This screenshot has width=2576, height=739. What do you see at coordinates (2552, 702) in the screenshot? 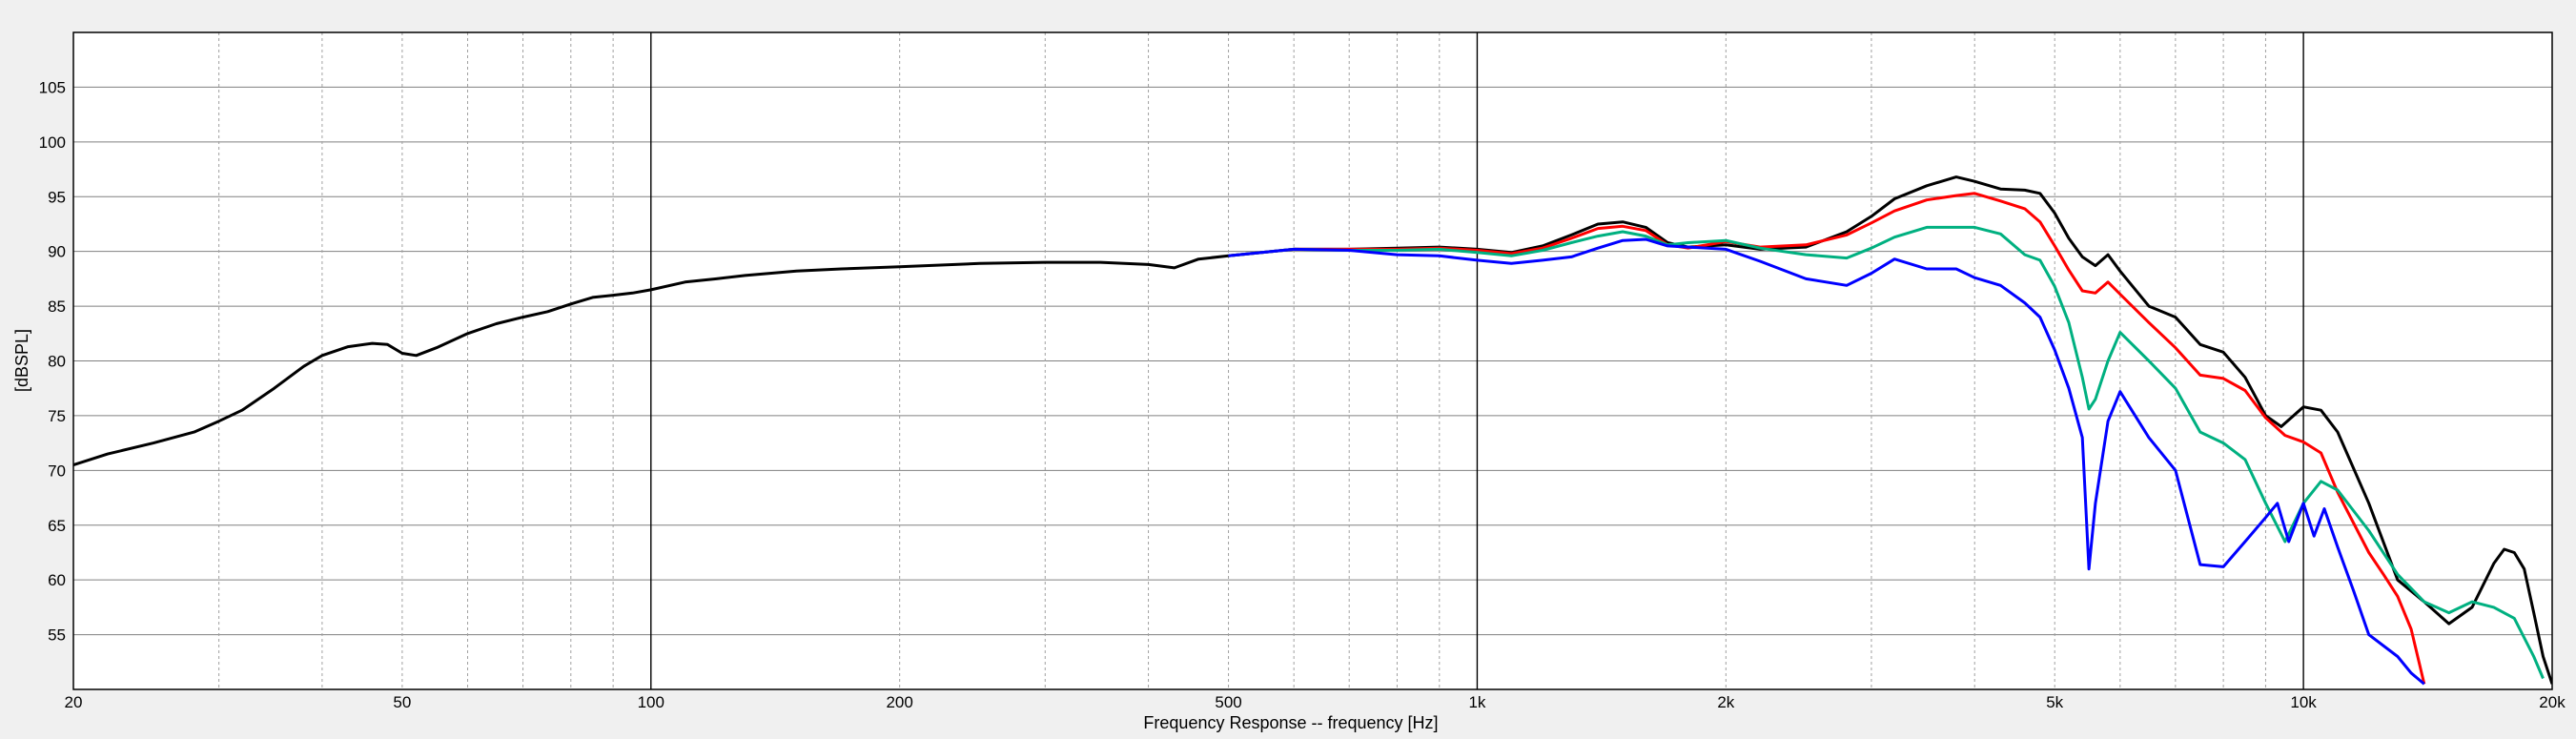
I see `x-tick-label: 20k` at bounding box center [2552, 702].